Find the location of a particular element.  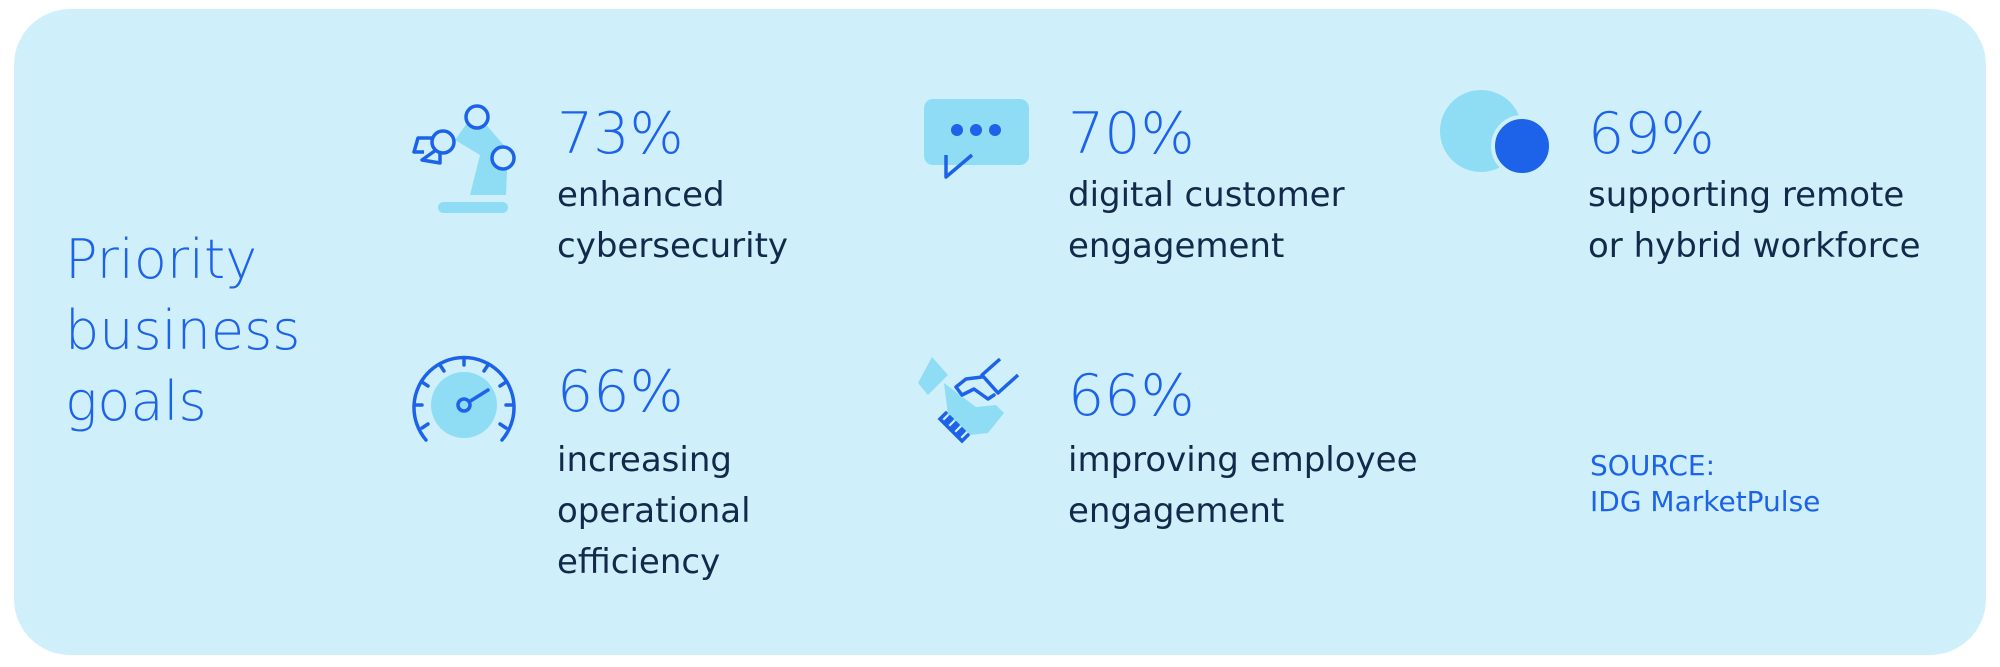

stat-description: supporting remote or hybrid workforce is located at coordinates (1754, 221).